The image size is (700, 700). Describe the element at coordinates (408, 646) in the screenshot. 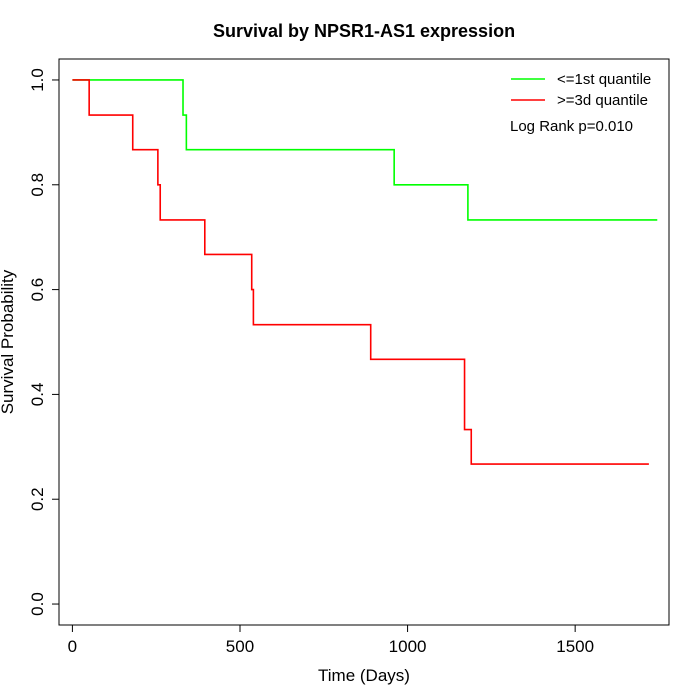

I see `x-tick-label: 1000` at that location.